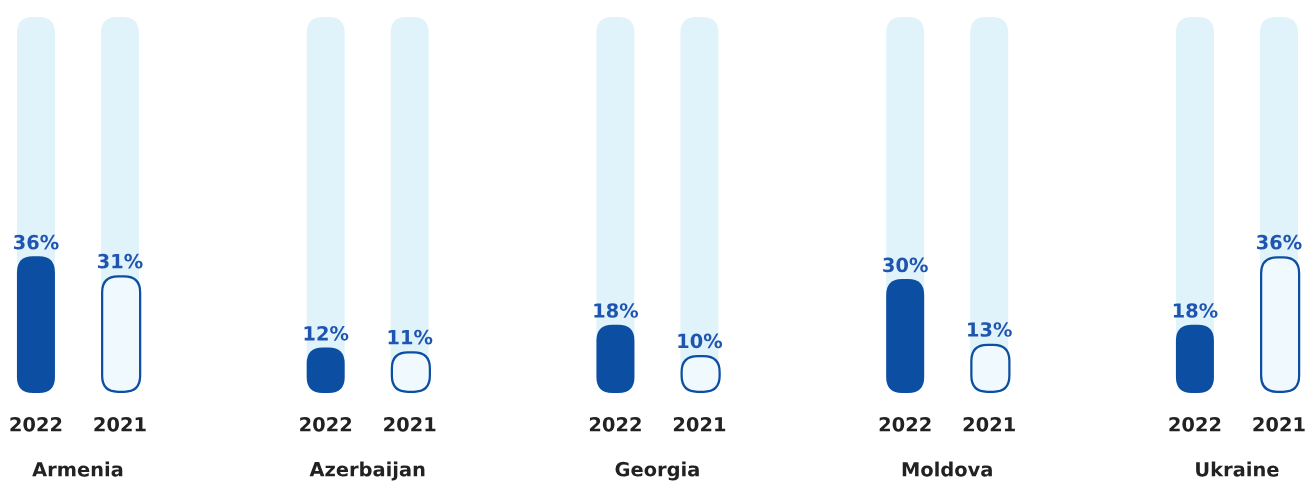  What do you see at coordinates (410, 337) in the screenshot?
I see `data-label: 11%` at bounding box center [410, 337].